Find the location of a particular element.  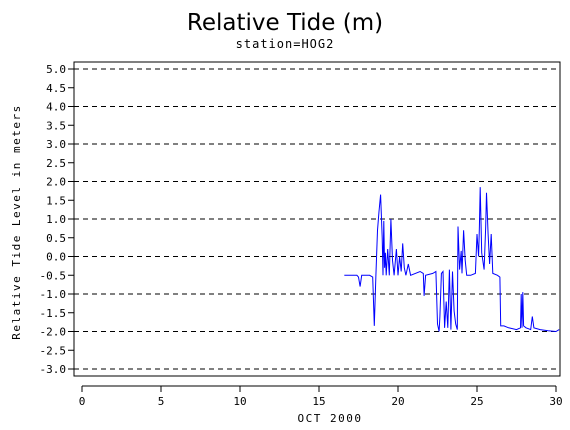

series-layer is located at coordinates (452, 260).